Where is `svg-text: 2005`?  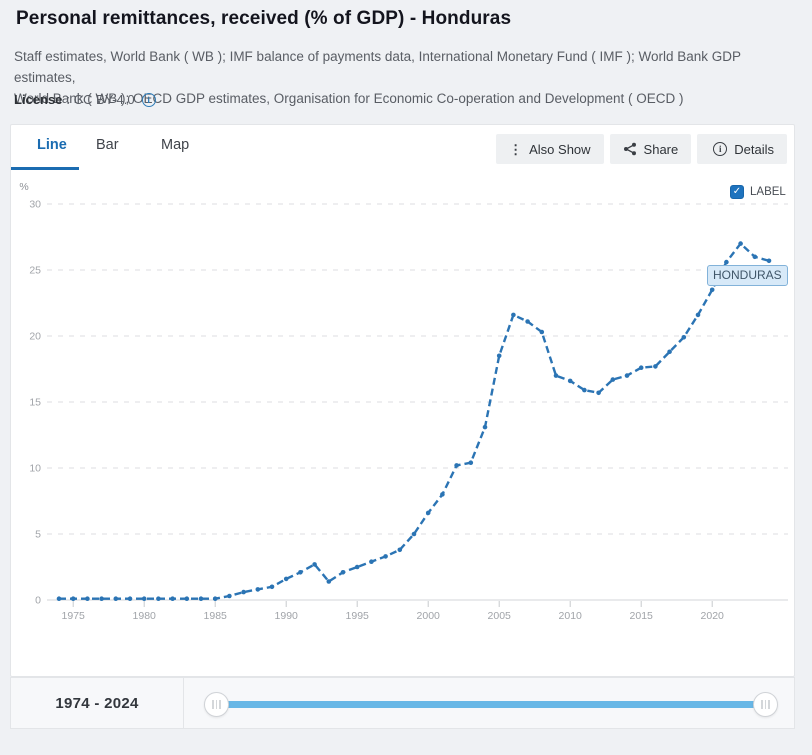
svg-text: 2005 is located at coordinates (500, 616).